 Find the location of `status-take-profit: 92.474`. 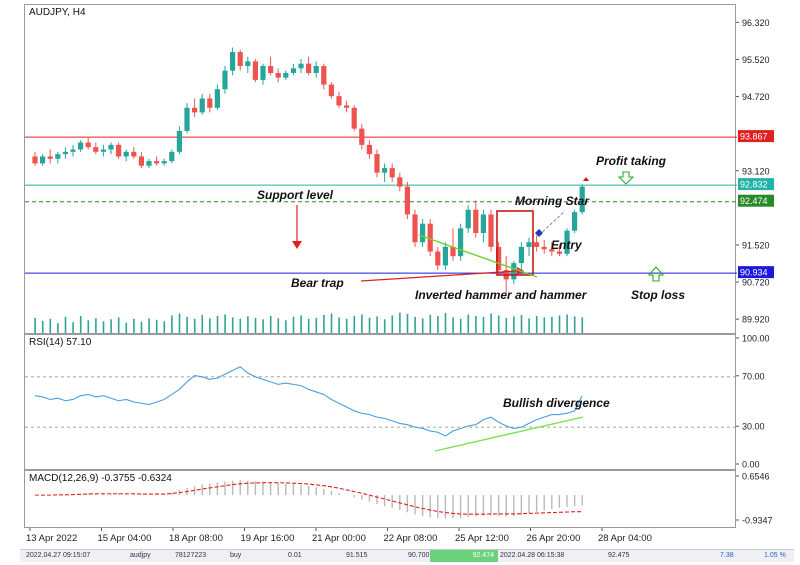

status-take-profit: 92.474 is located at coordinates (464, 556).